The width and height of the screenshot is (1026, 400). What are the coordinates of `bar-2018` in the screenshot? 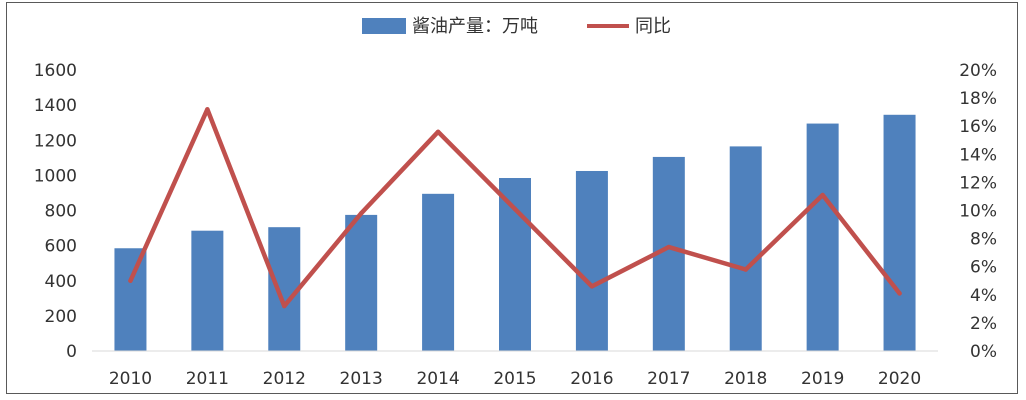 It's located at (745, 248).